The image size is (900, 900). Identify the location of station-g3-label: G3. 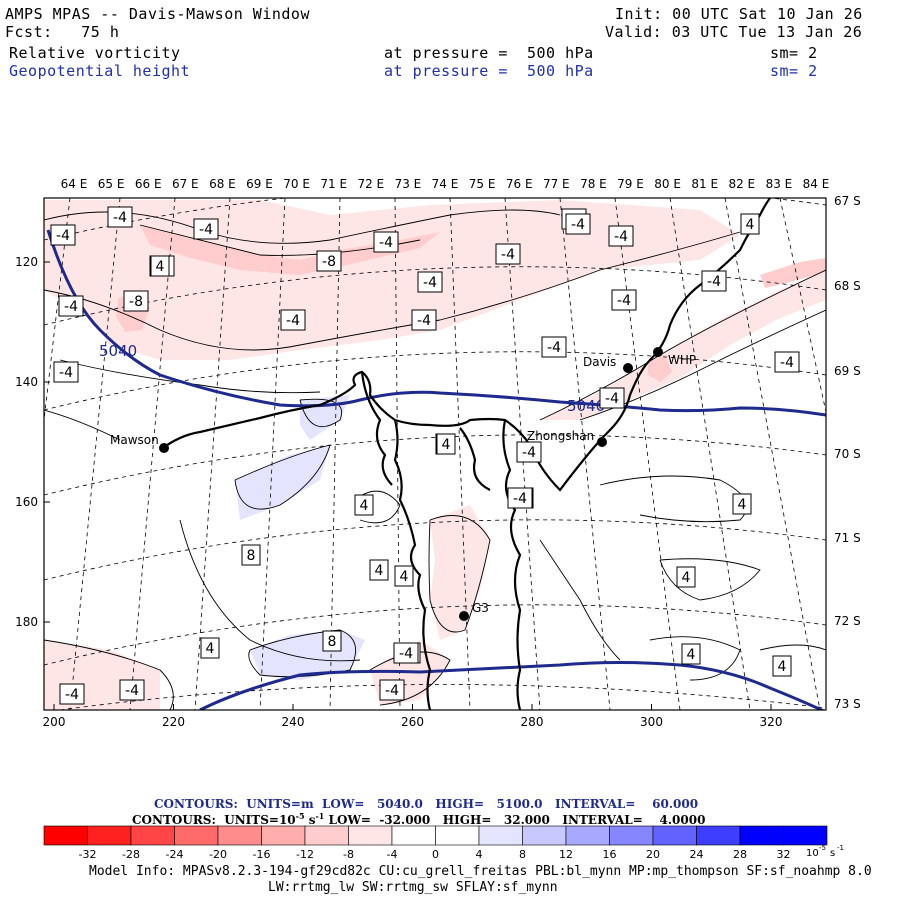
(480, 608).